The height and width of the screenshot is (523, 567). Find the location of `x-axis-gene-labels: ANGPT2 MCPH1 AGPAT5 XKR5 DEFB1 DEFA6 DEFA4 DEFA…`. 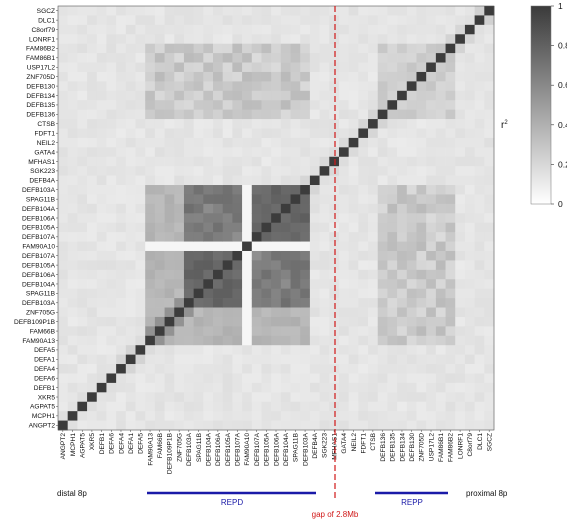

x-axis-gene-labels: ANGPT2 MCPH1 AGPAT5 XKR5 DEFB1 DEFA6 DEFA4 DEFA… is located at coordinates (276, 453).